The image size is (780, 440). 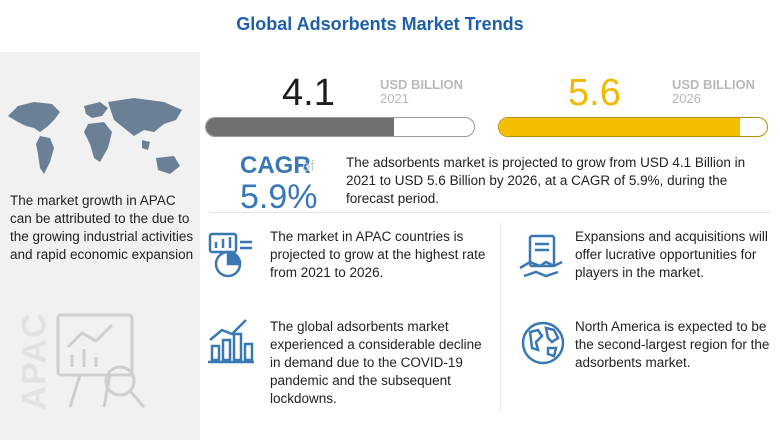 What do you see at coordinates (34, 361) in the screenshot?
I see `apac-label: APAC` at bounding box center [34, 361].